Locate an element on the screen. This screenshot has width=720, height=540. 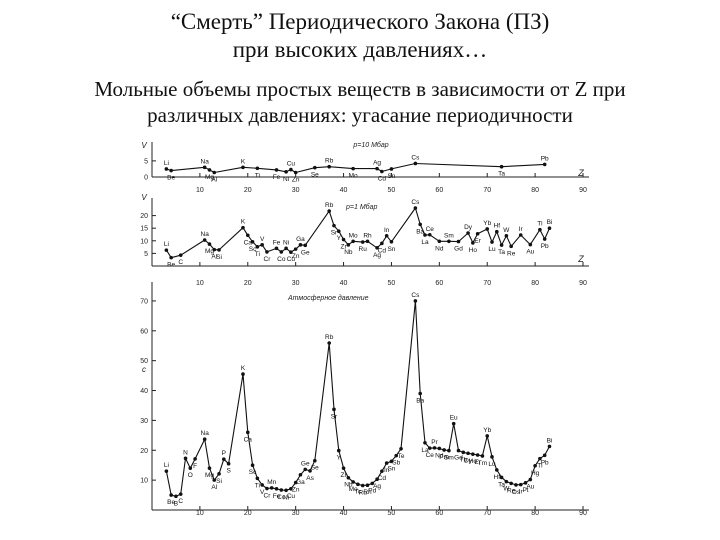
panel-1-label-Mo: Mo is located at coordinates (353, 176).